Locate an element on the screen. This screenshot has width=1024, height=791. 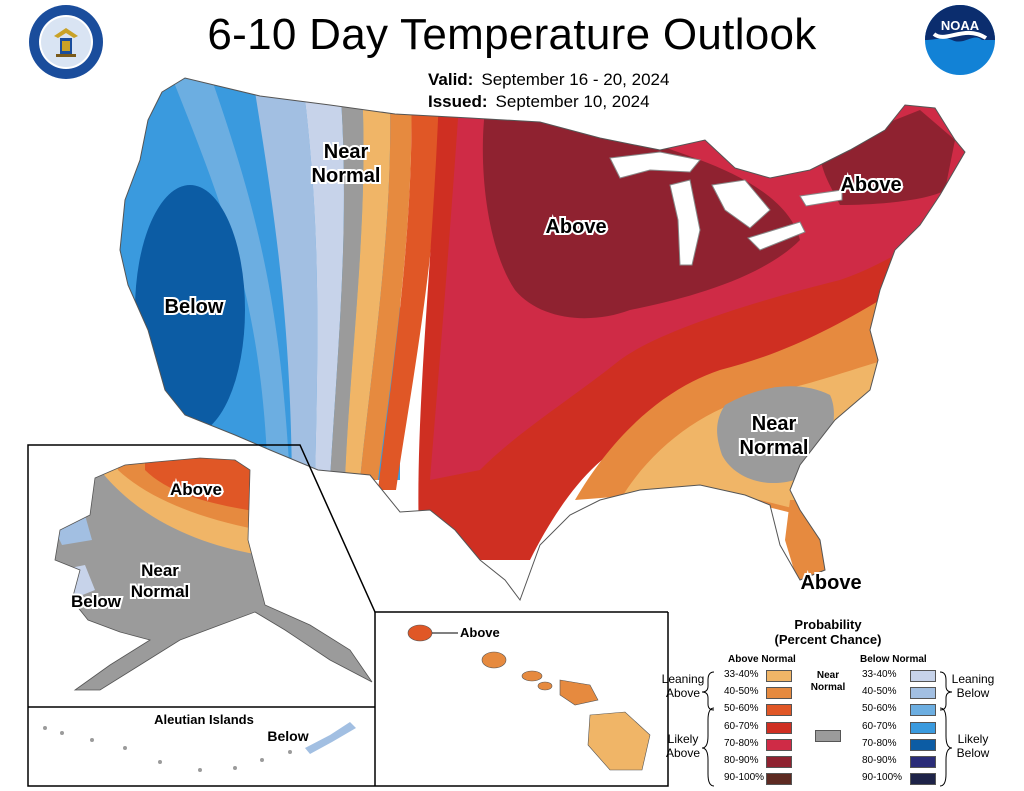
label-above-northeast: Above is located at coordinates (870, 185).